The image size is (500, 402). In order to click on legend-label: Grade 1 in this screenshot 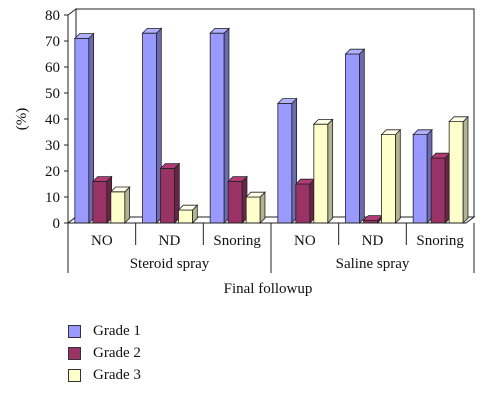, I will do `click(117, 330)`.